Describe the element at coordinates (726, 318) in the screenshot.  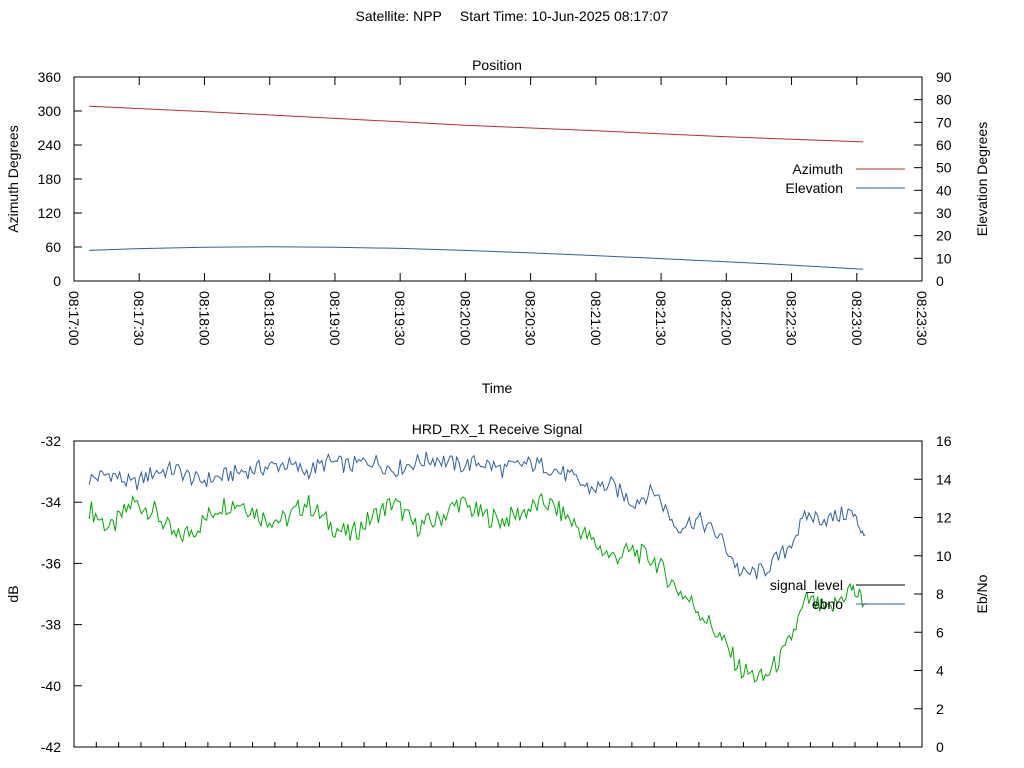
I see `x-tick-label: 08:22:00` at that location.